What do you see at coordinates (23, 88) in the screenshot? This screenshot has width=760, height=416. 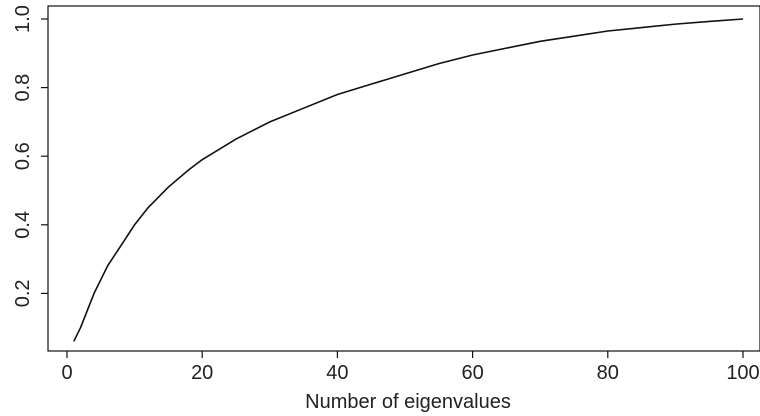 I see `y-tick-label: 0.8` at bounding box center [23, 88].